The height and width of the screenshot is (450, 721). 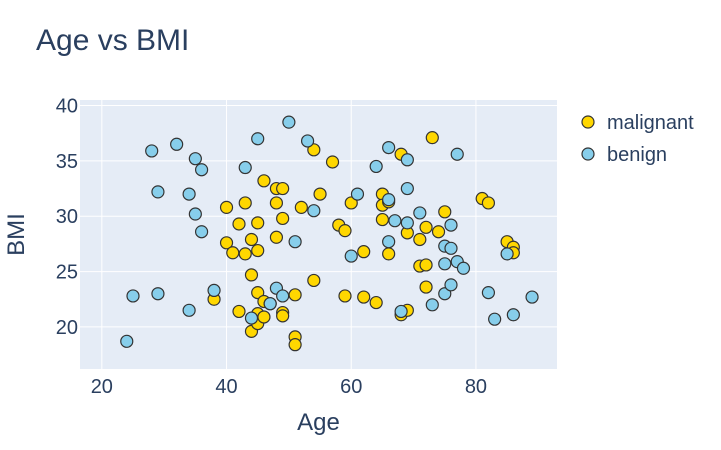 I want to click on x-axis-ticks: 20 40 60 80, so click(x=289, y=387).